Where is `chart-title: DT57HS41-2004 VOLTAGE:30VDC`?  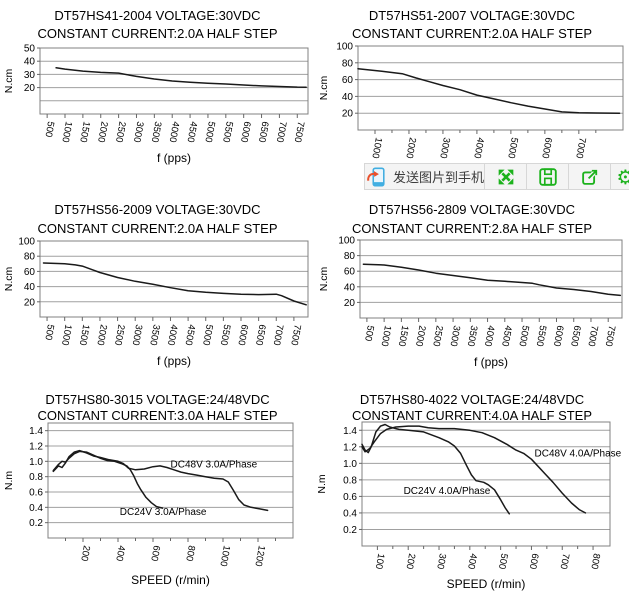
chart-title: DT57HS41-2004 VOLTAGE:30VDC is located at coordinates (157, 15).